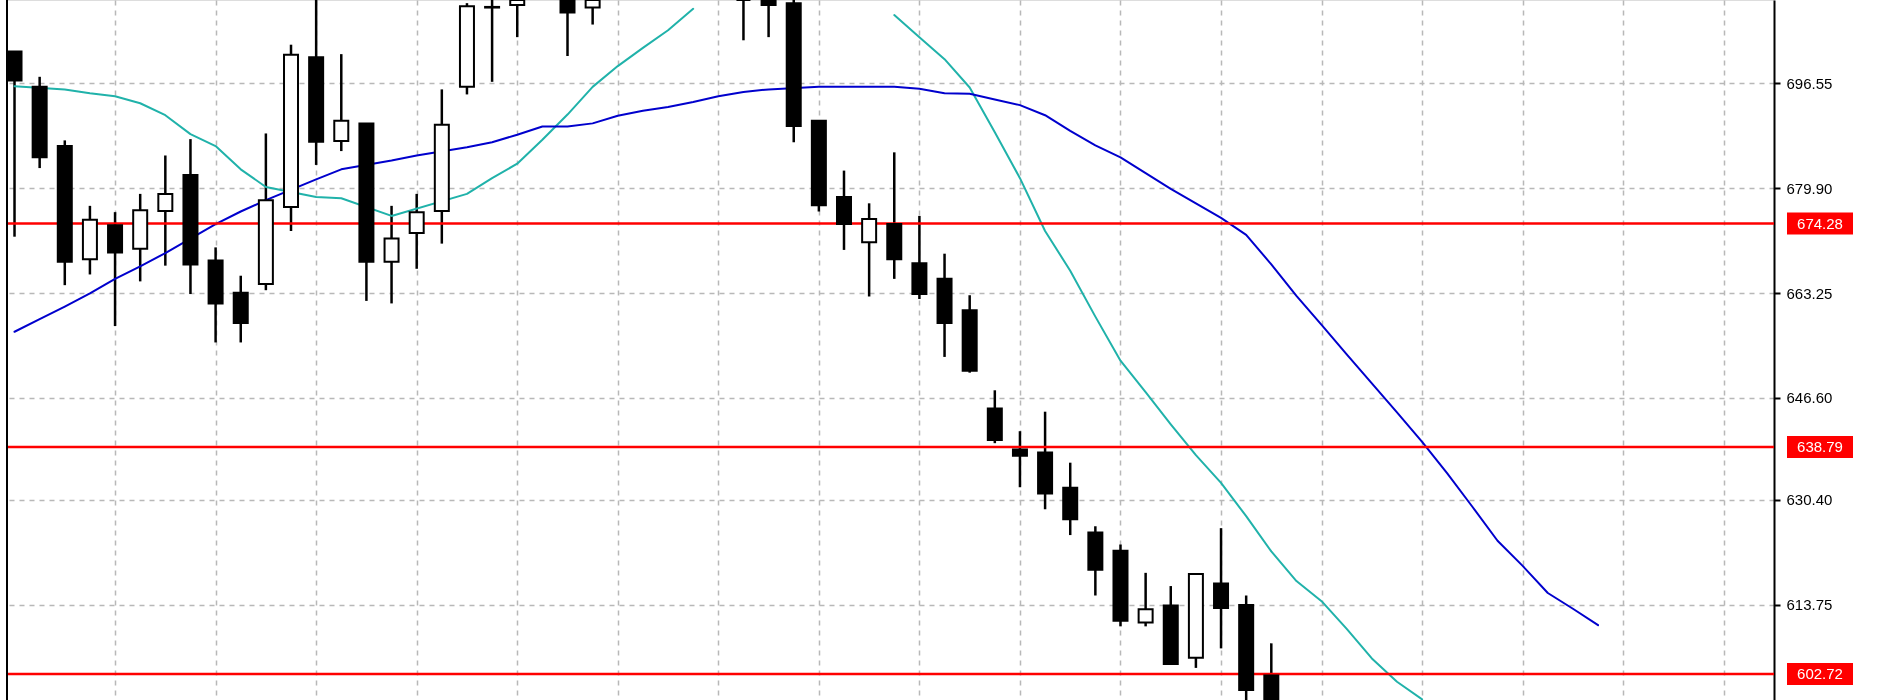 This screenshot has height=700, width=1900. I want to click on y-tick-label: 663.25, so click(1809, 293).